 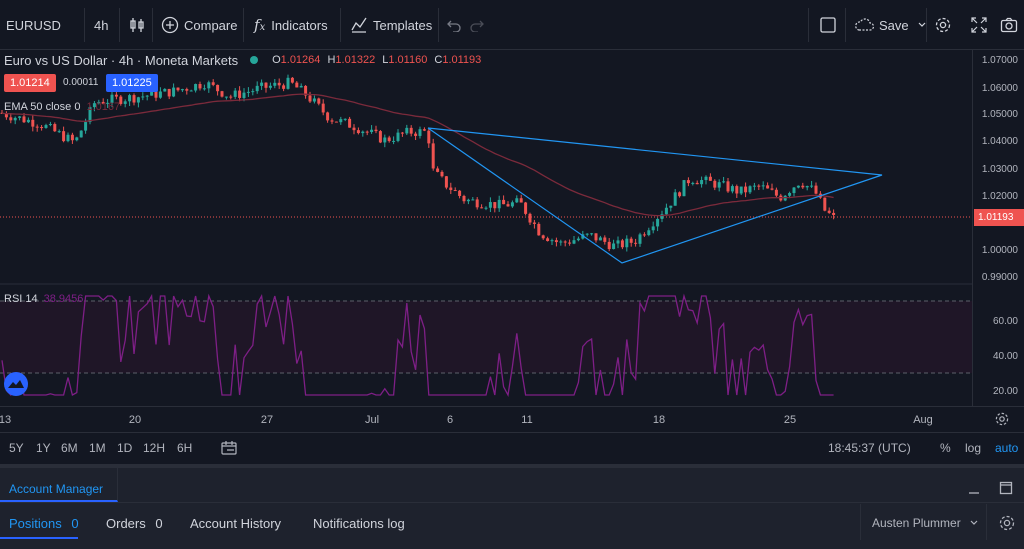 What do you see at coordinates (1009, 25) in the screenshot?
I see `snapshot-button` at bounding box center [1009, 25].